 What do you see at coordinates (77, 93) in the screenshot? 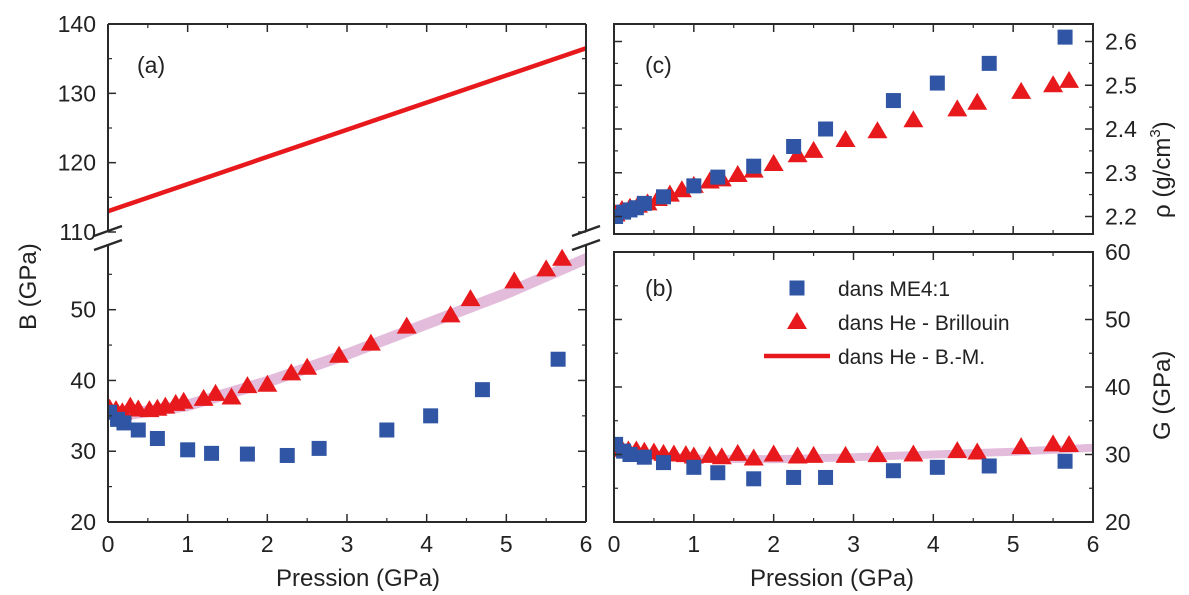
I see `y-tick-label: 130` at bounding box center [77, 93].